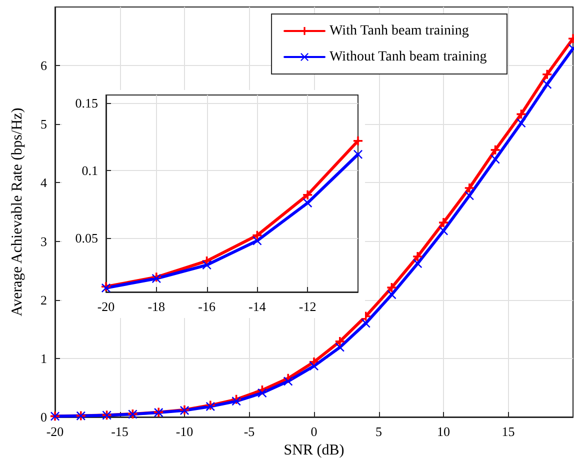  Describe the element at coordinates (86, 238) in the screenshot. I see `y-tick-label: 0.05` at that location.